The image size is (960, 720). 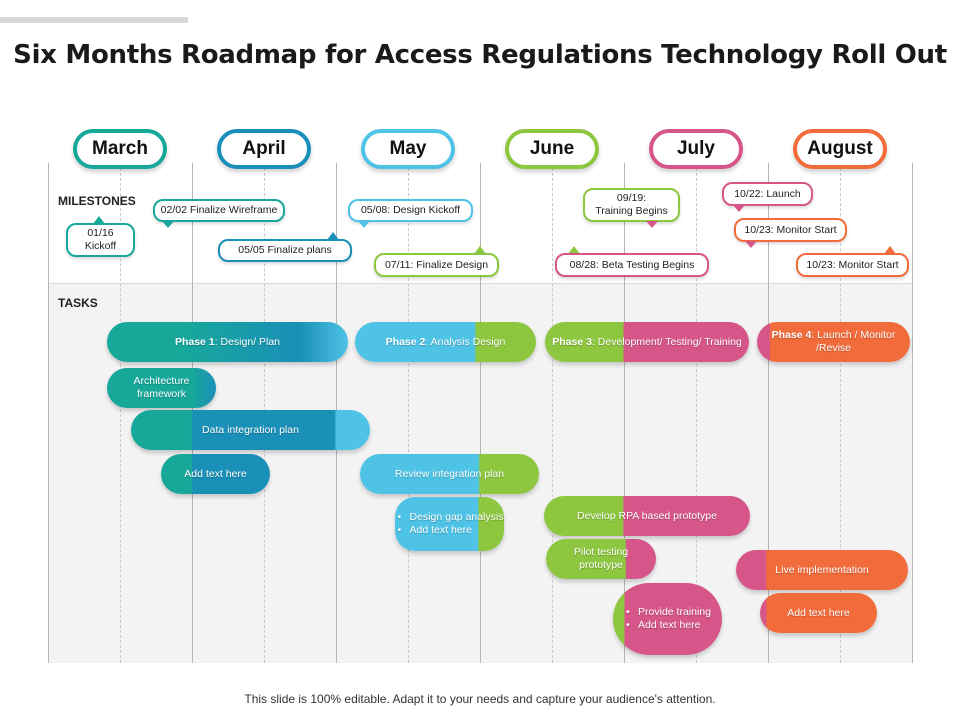 What do you see at coordinates (790, 230) in the screenshot?
I see `milestone-monitor-start: 10/23: Monitor Start` at bounding box center [790, 230].